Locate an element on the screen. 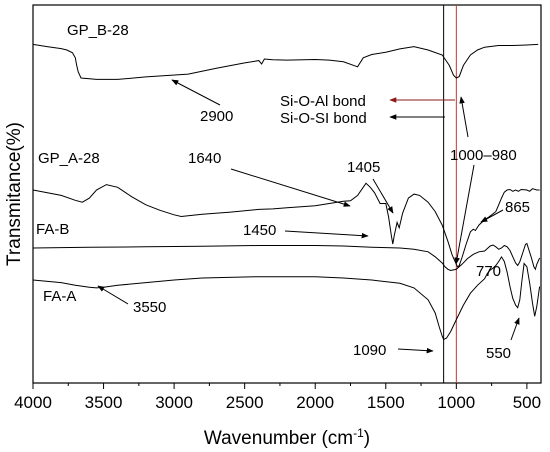 The height and width of the screenshot is (452, 550). annotation-label-1450: 1450 is located at coordinates (259, 230).